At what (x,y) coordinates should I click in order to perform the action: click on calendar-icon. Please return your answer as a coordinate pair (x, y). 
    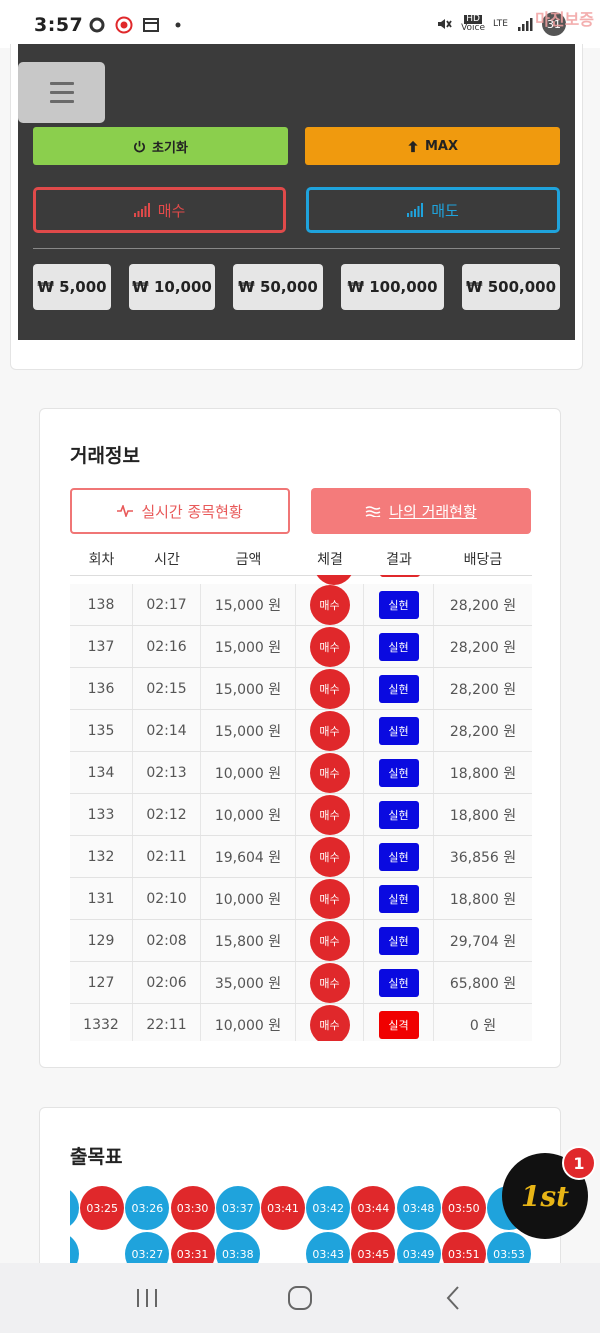
    Looking at the image, I should click on (151, 25).